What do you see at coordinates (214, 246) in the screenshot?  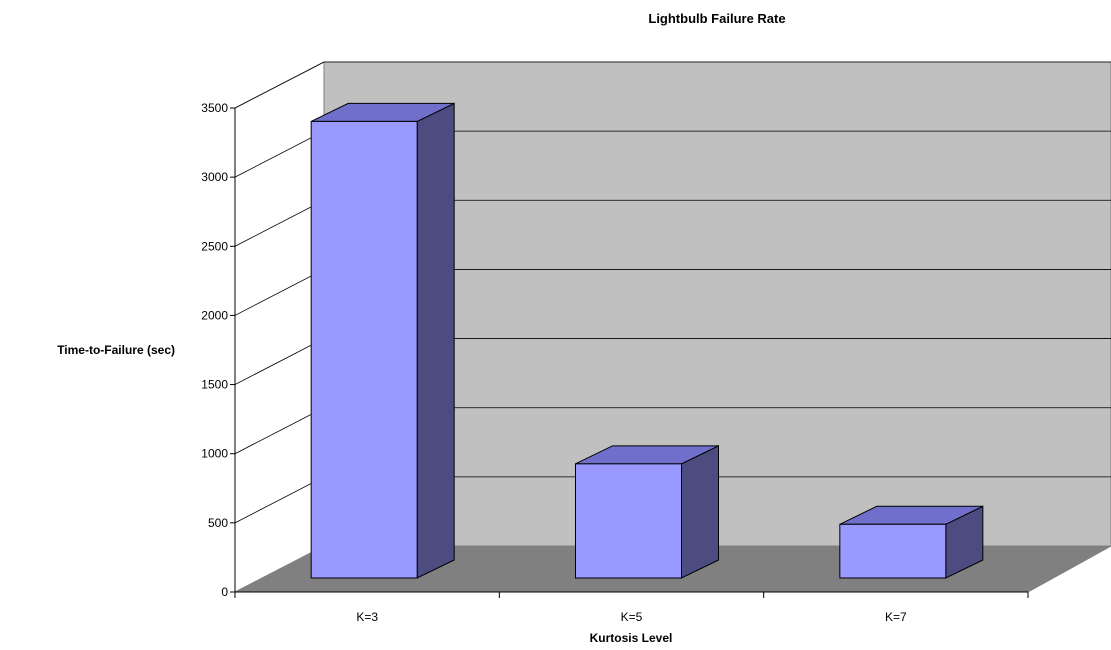 I see `y-tick-label: 2500` at bounding box center [214, 246].